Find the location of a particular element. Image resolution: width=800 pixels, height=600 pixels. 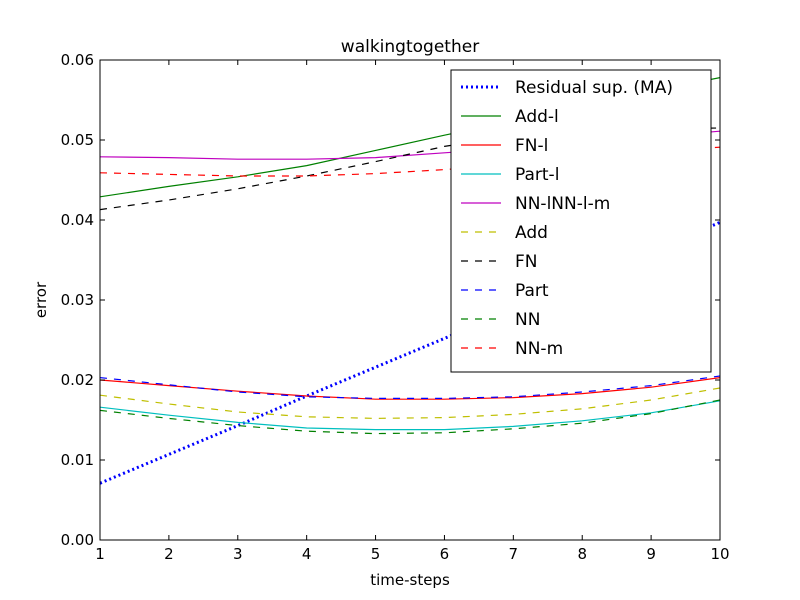

x-tick-label: 6 is located at coordinates (445, 554).